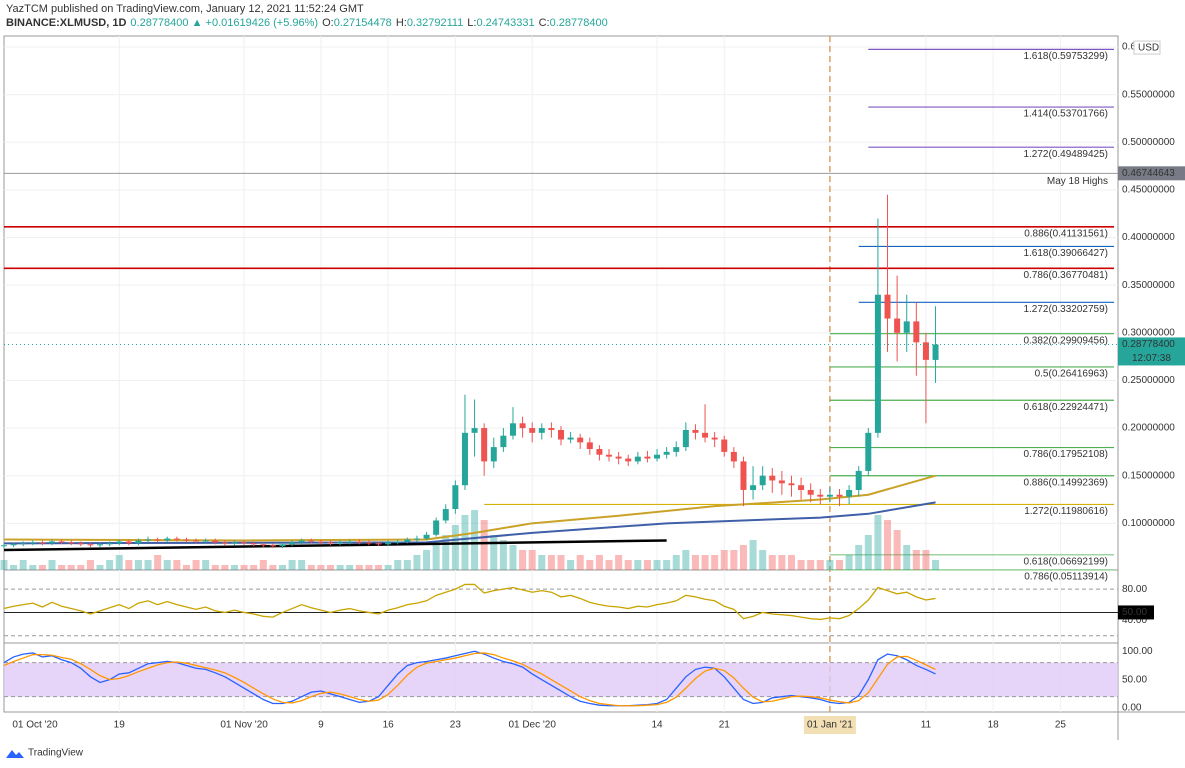 This screenshot has height=768, width=1185. Describe the element at coordinates (1065, 309) in the screenshot. I see `level-label: 1.272(0.33202759)` at that location.